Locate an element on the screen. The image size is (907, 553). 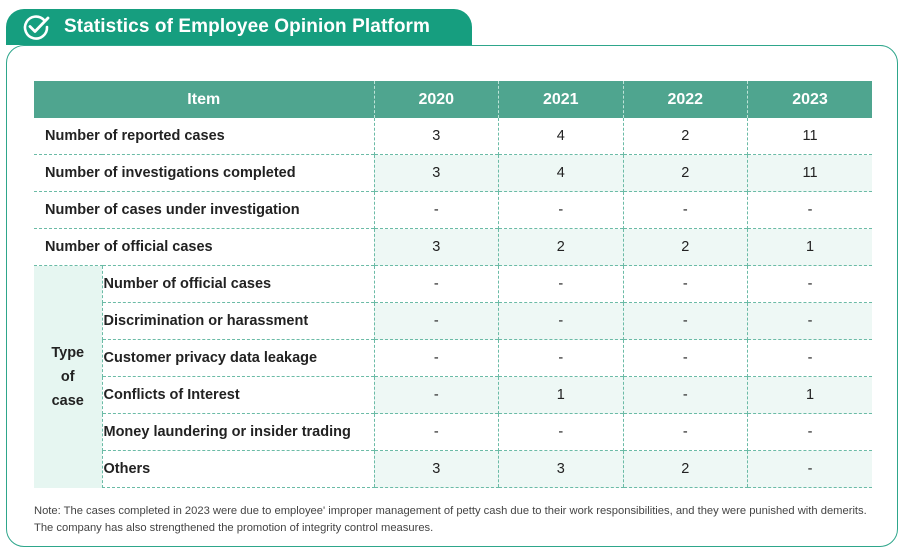
group-label-line: case is located at coordinates (67, 400).